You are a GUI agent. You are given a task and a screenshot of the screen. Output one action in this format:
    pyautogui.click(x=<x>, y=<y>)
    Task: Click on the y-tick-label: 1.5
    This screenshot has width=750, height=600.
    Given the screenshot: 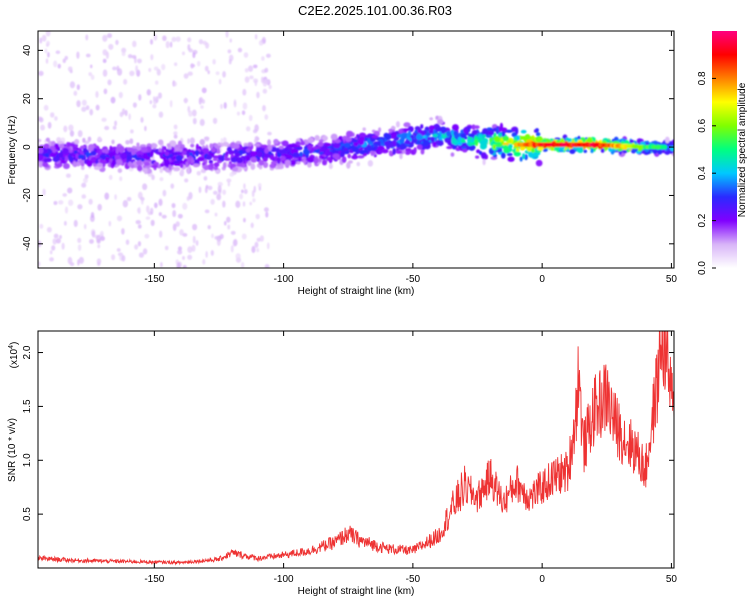 What is the action you would take?
    pyautogui.click(x=27, y=406)
    